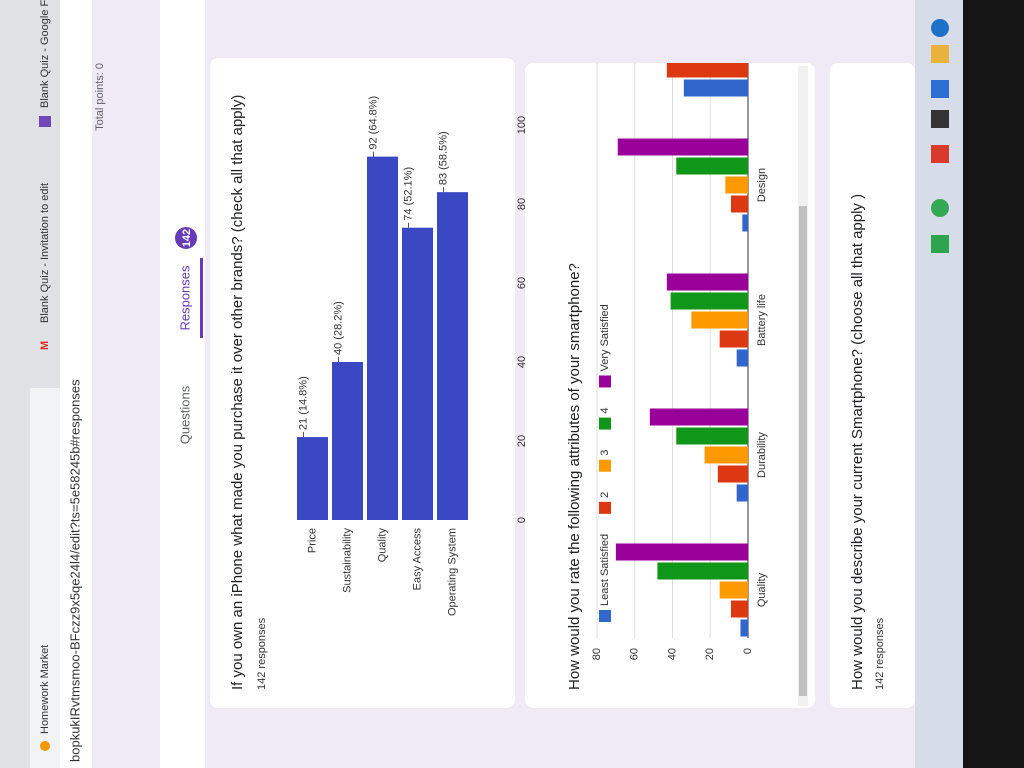 This screenshot has width=1024, height=768. I want to click on total-points: Total points: 0, so click(100, 97).